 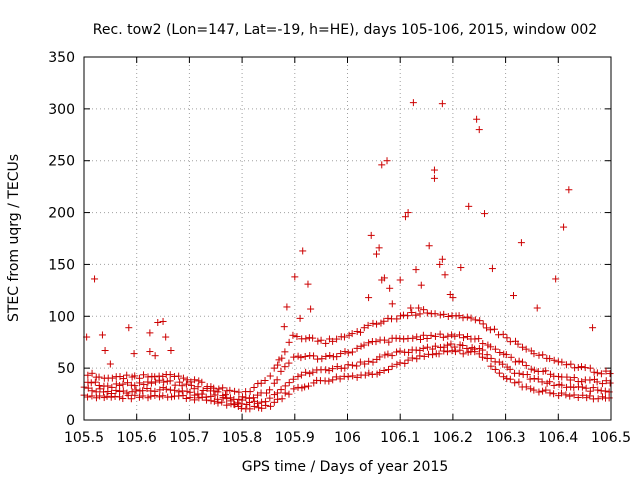 I want to click on x-tick-label: 105.7, so click(x=189, y=438).